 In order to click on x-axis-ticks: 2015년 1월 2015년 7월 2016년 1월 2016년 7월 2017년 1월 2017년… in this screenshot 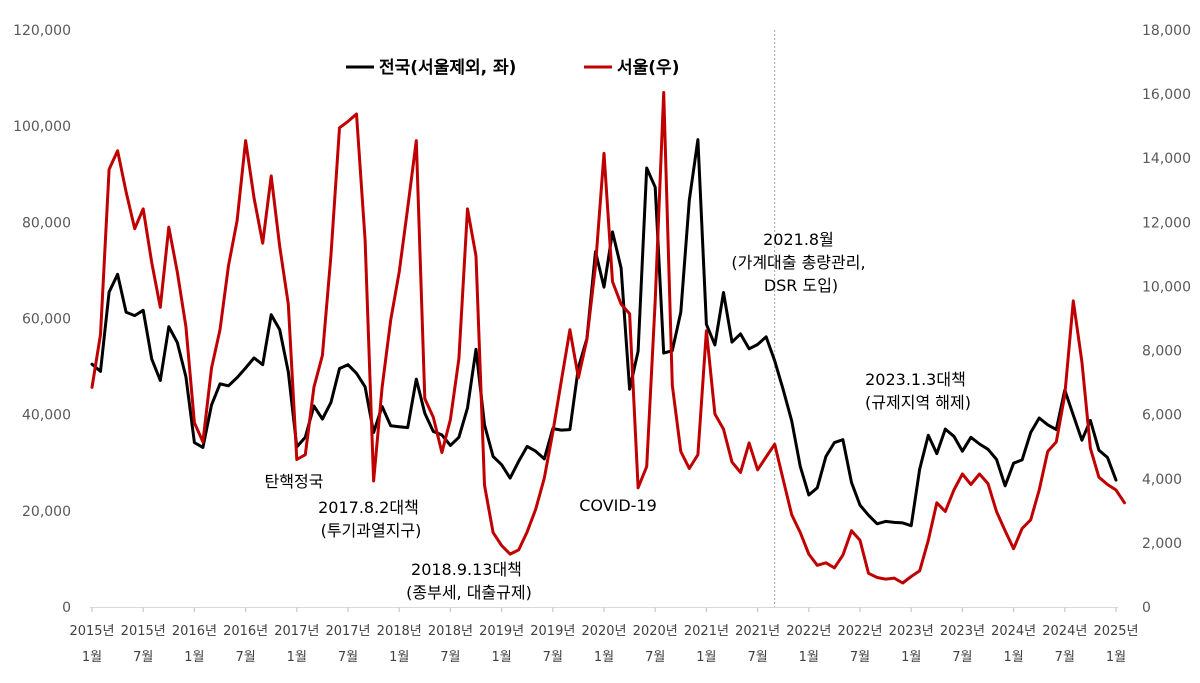, I will do `click(604, 636)`.